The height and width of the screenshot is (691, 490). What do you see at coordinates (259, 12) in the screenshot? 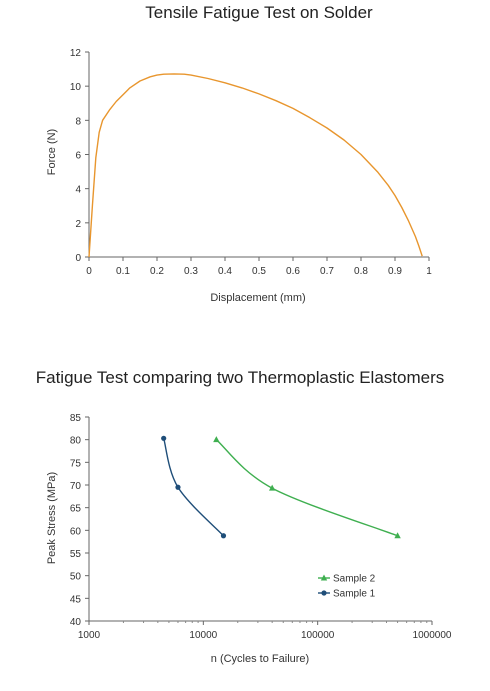
I see `chart-1-title: Tensile Fatigue Test on Solder` at bounding box center [259, 12].